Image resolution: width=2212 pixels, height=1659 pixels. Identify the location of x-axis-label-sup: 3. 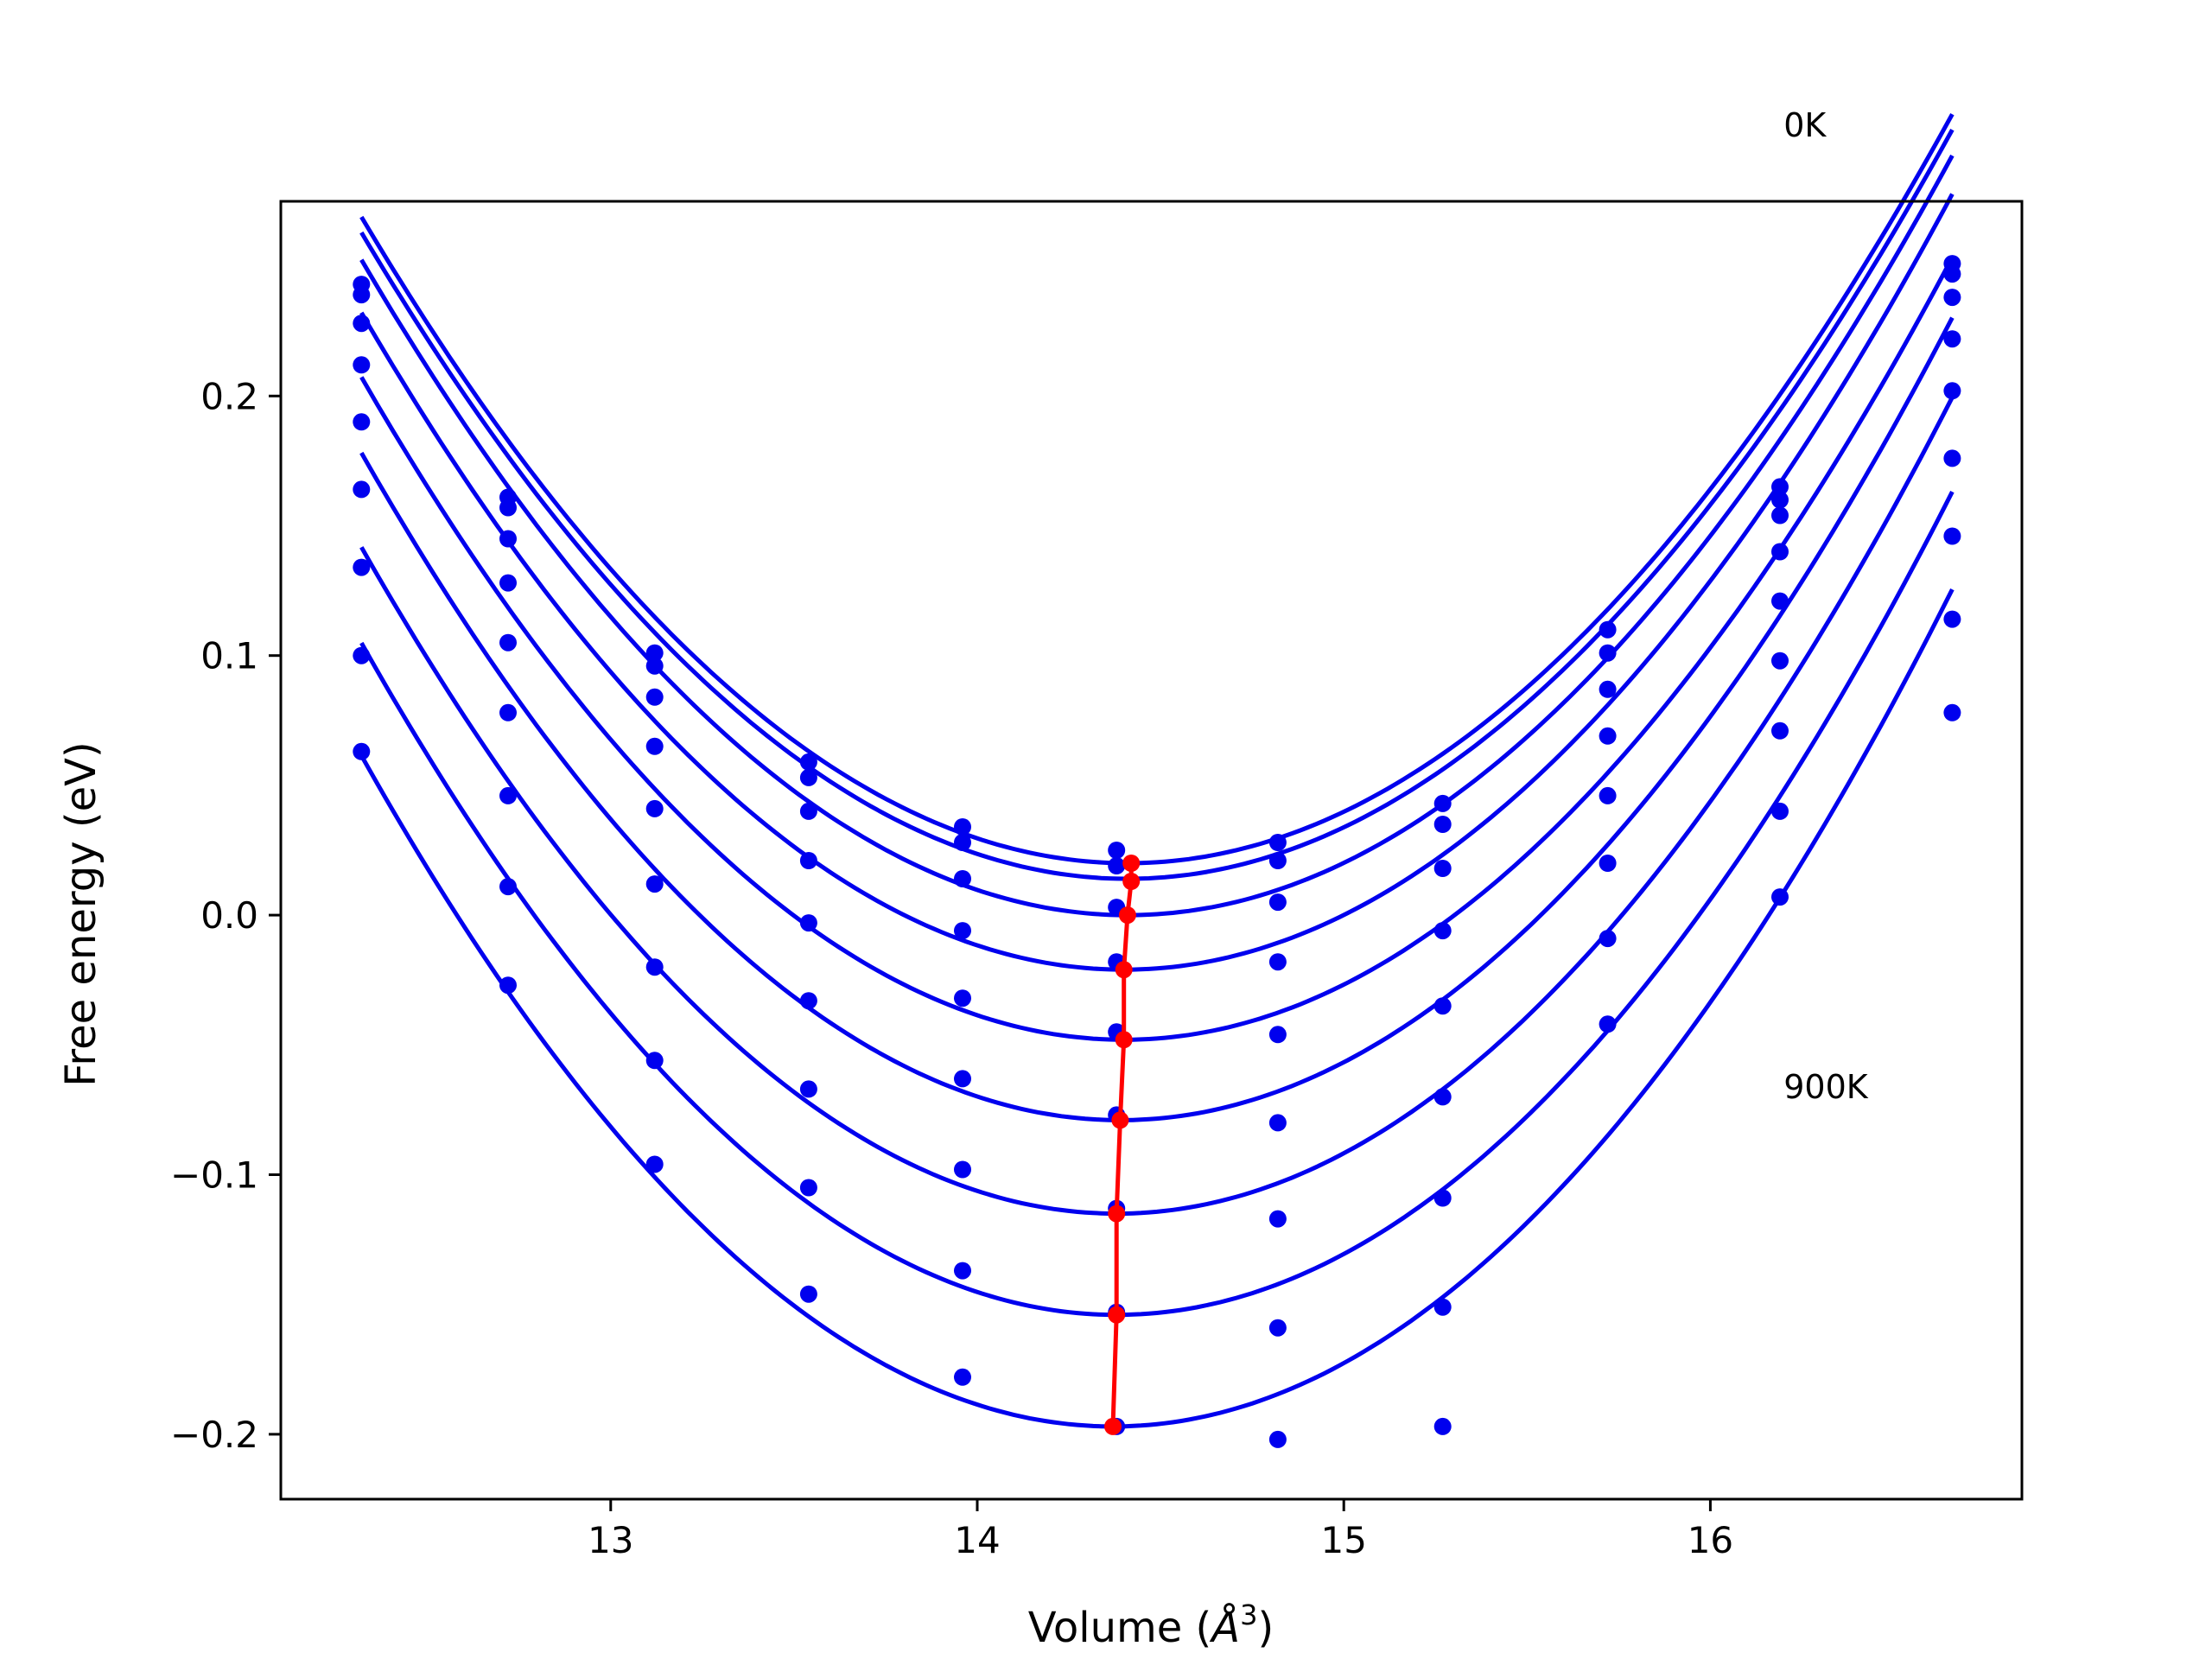
(1248, 1615).